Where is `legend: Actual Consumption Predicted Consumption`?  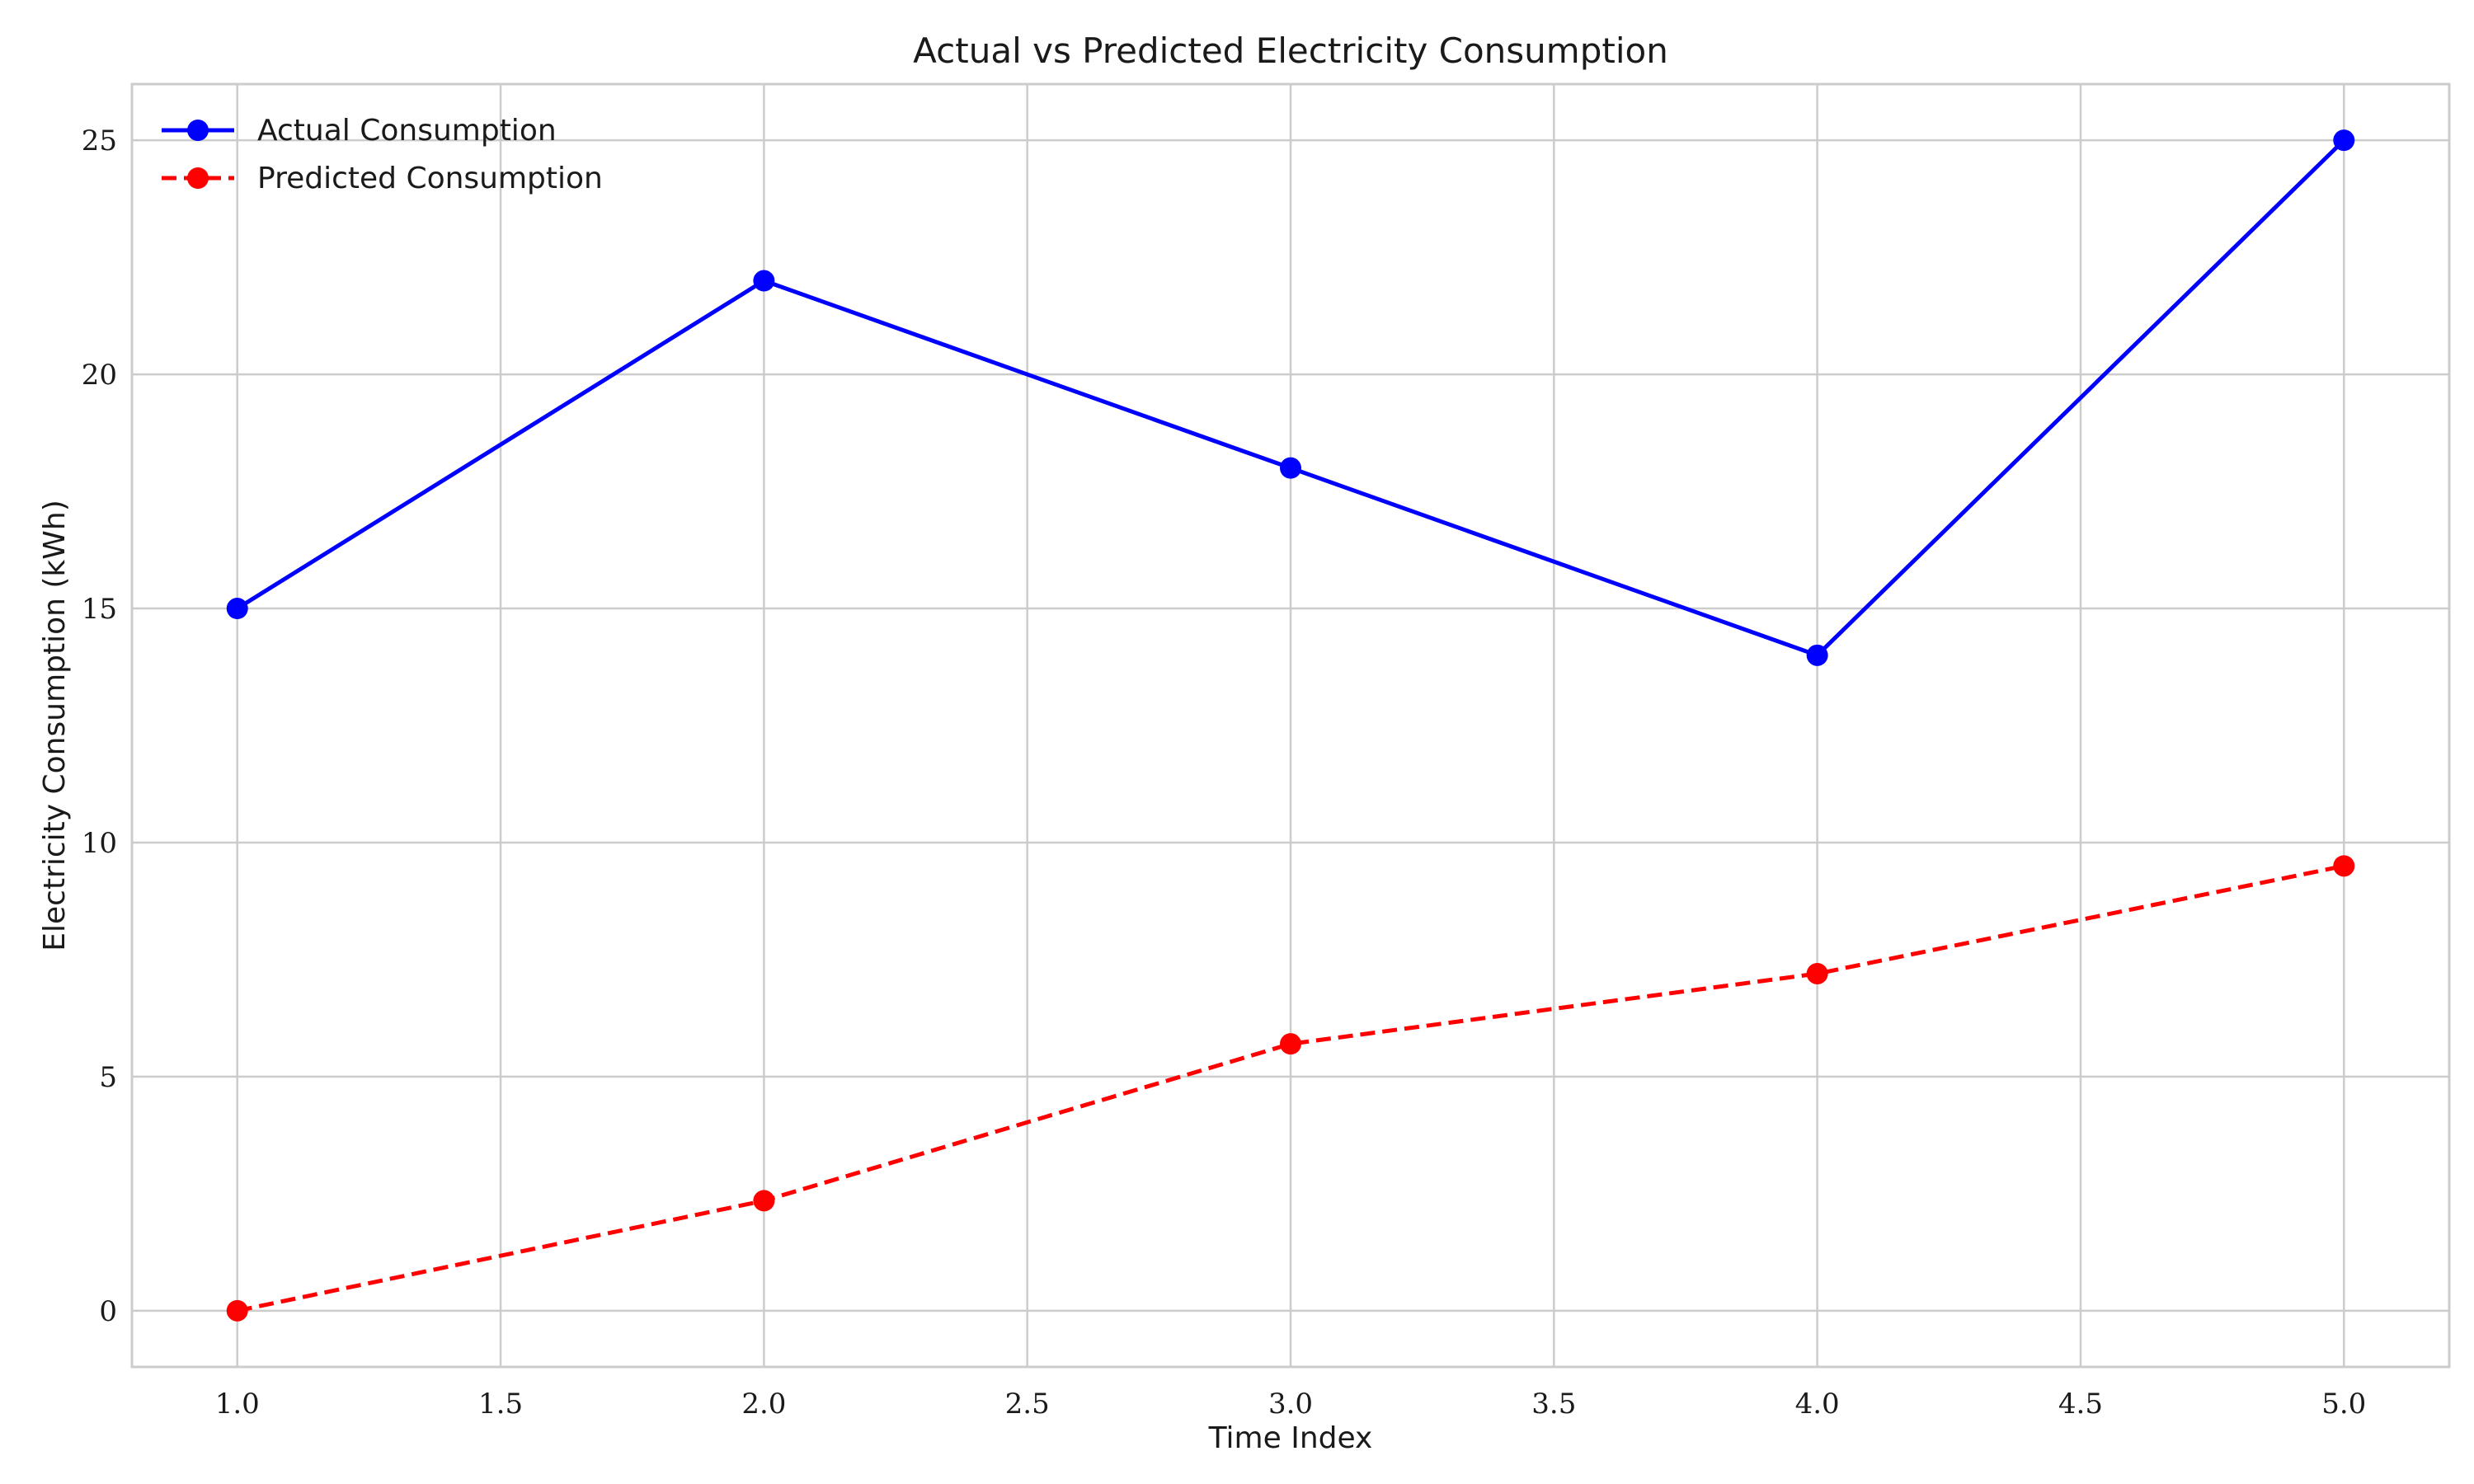 legend: Actual Consumption Predicted Consumption is located at coordinates (382, 154).